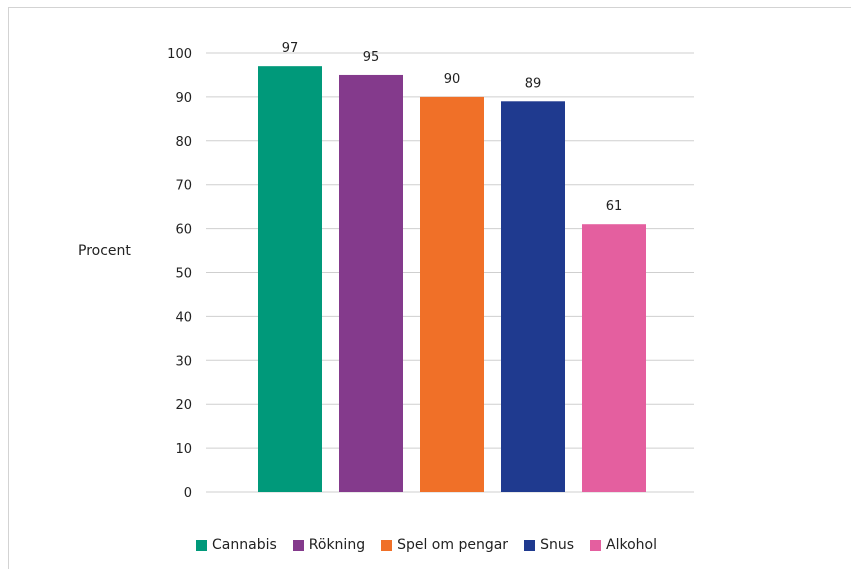 The height and width of the screenshot is (571, 853). Describe the element at coordinates (533, 83) in the screenshot. I see `data-label: 89` at that location.